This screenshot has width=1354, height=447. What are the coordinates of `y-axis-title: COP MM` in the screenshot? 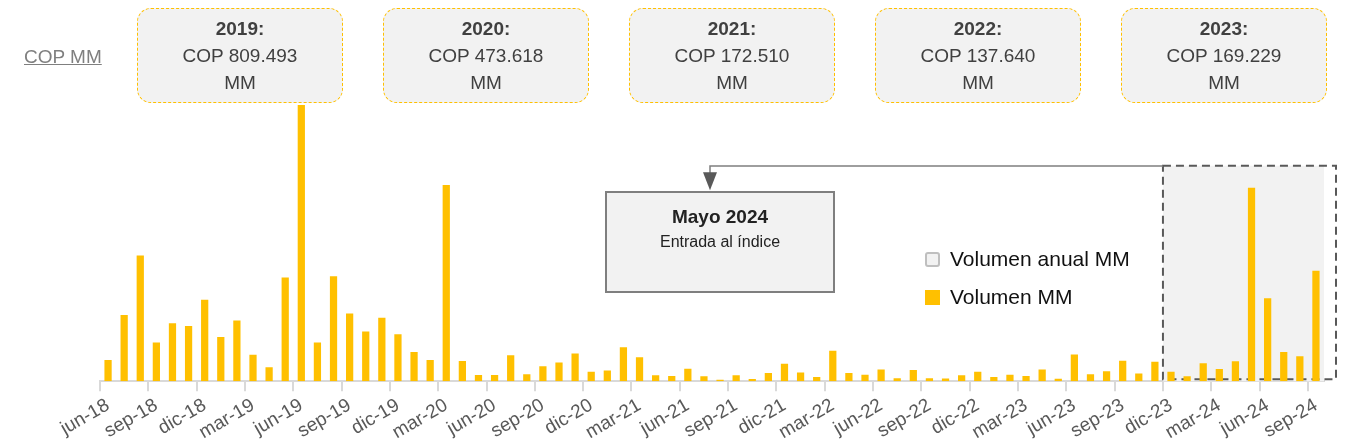 It's located at (63, 57).